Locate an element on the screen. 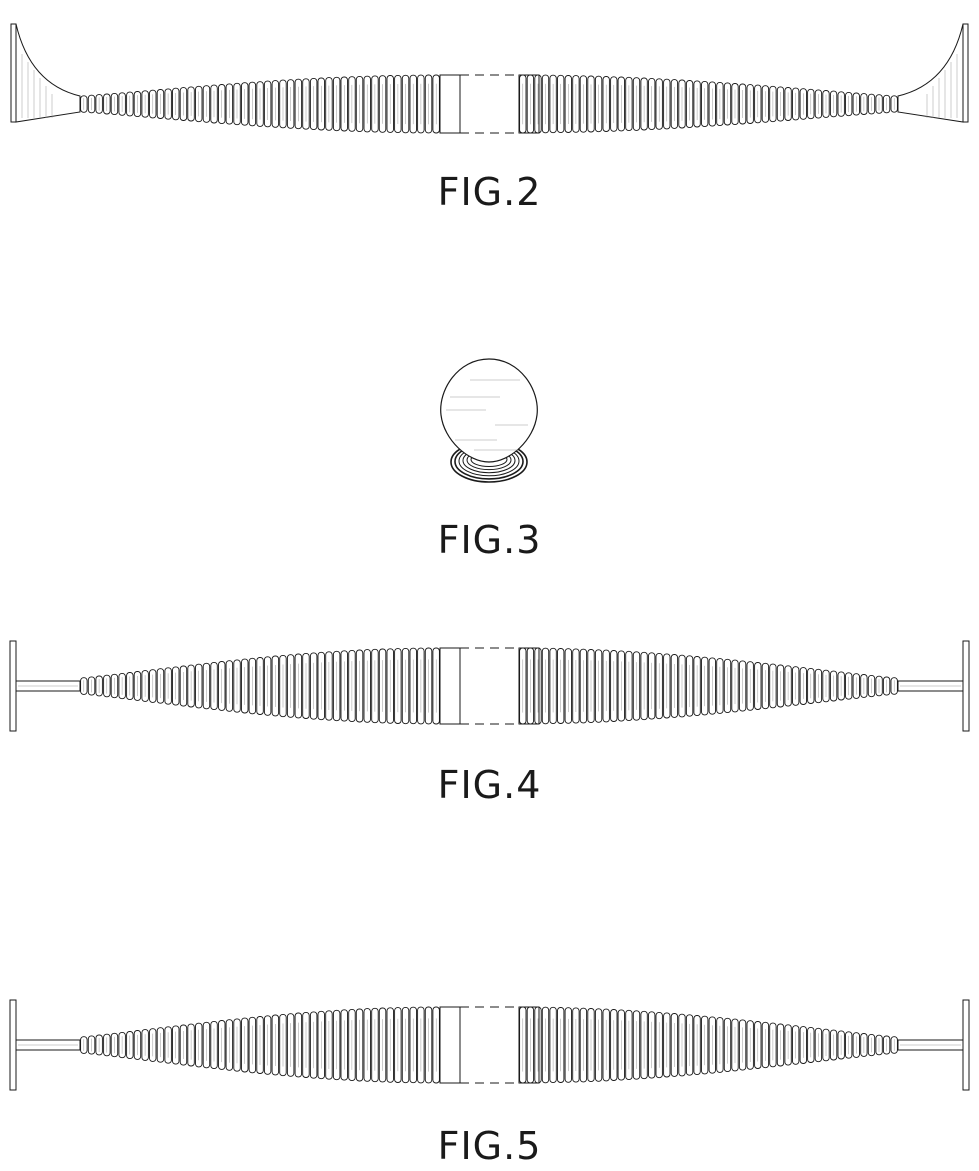 Image resolution: width=979 pixels, height=1171 pixels. end-plate-left is located at coordinates (13, 73).